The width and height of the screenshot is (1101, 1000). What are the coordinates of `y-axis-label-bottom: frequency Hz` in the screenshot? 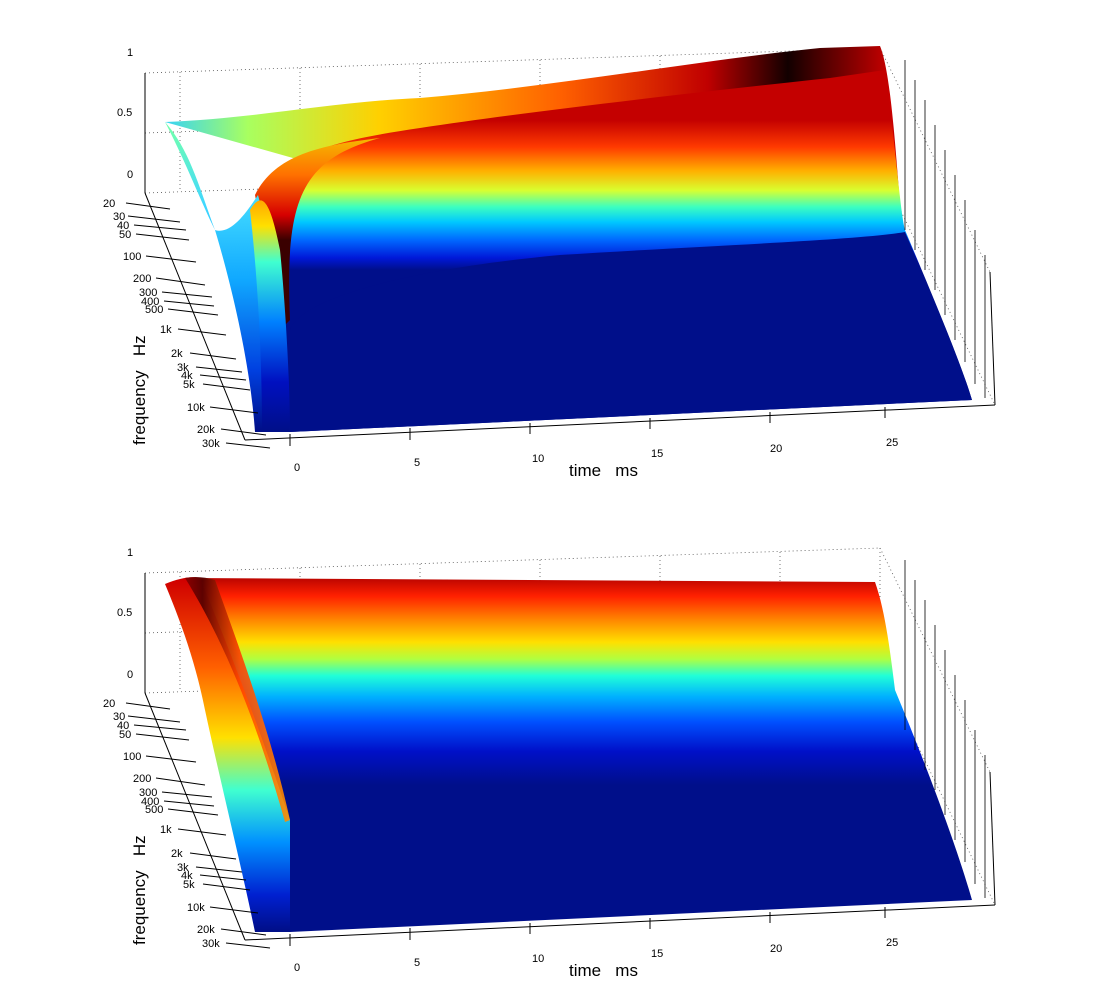 It's located at (139, 890).